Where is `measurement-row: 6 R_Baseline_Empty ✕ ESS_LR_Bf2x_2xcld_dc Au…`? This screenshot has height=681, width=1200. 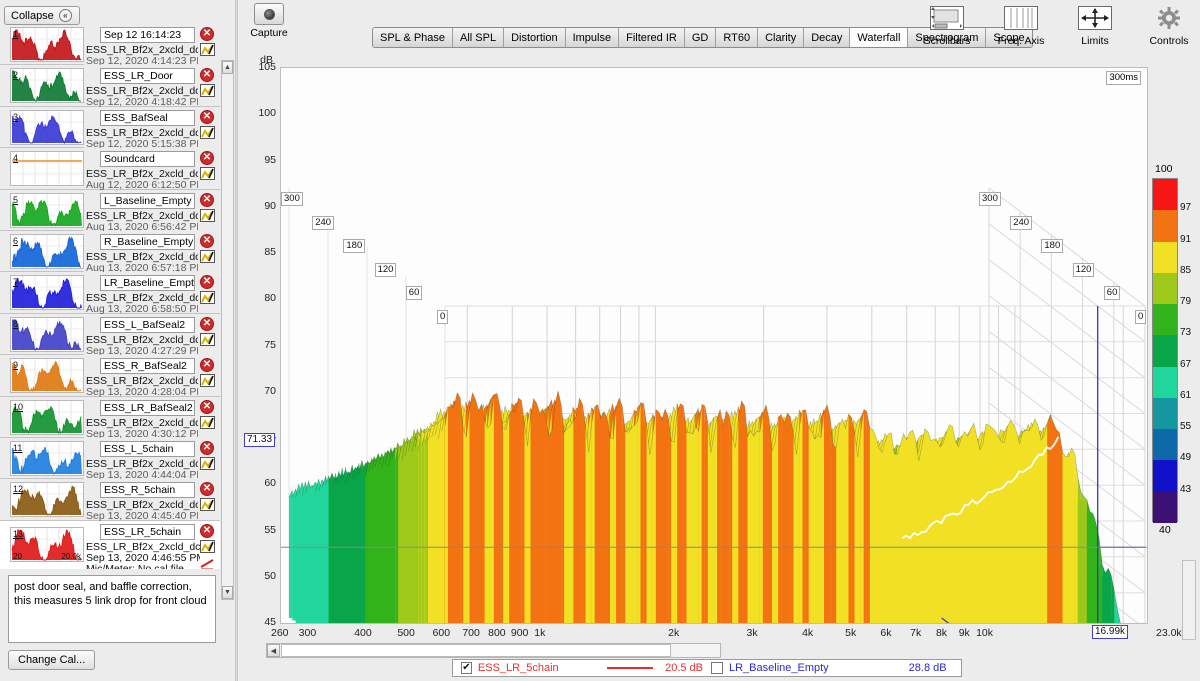
measurement-row: 6 R_Baseline_Empty ✕ ESS_LR_Bf2x_2xcld_dc Au… is located at coordinates (110, 252).